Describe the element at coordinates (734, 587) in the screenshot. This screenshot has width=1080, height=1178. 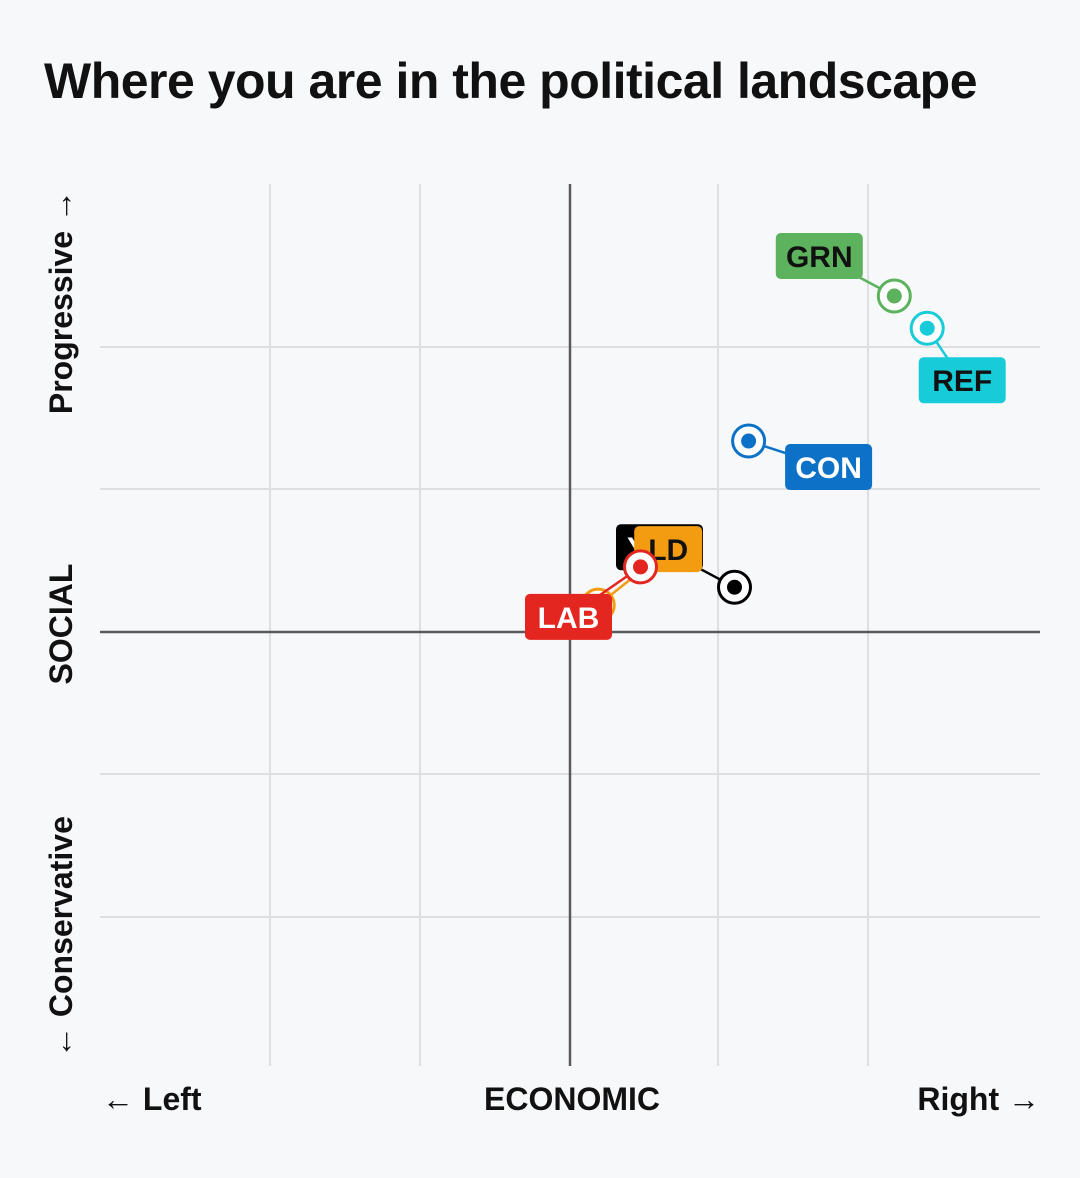
I see `marker-dot-you` at that location.